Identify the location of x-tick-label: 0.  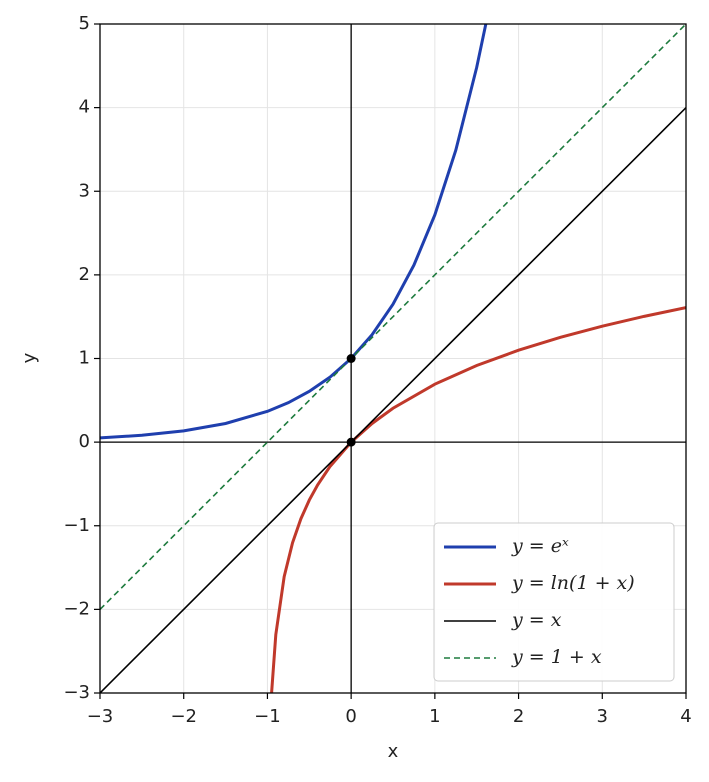
(350, 716).